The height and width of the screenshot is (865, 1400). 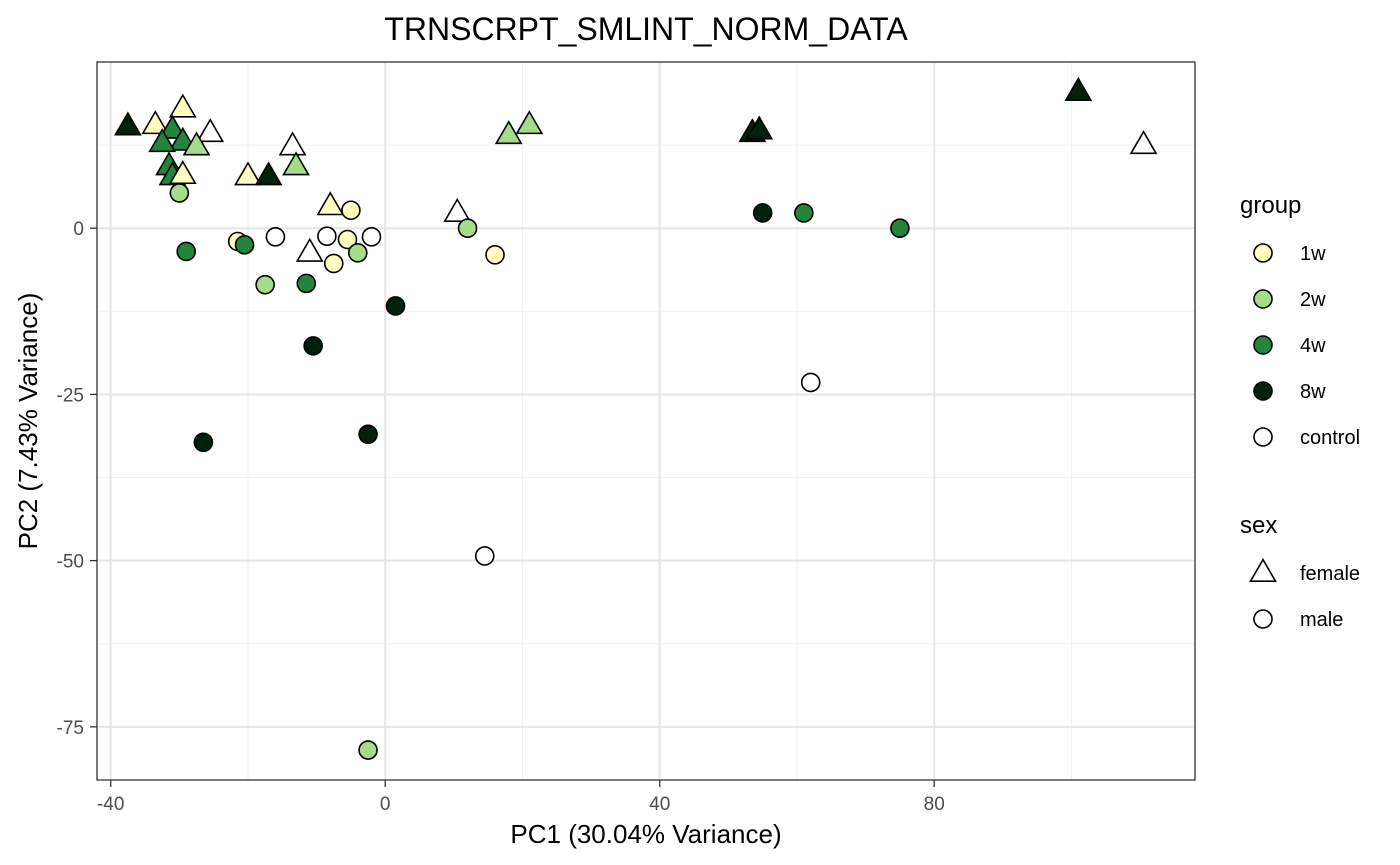 What do you see at coordinates (70, 562) in the screenshot?
I see `y-tick-label: -50` at bounding box center [70, 562].